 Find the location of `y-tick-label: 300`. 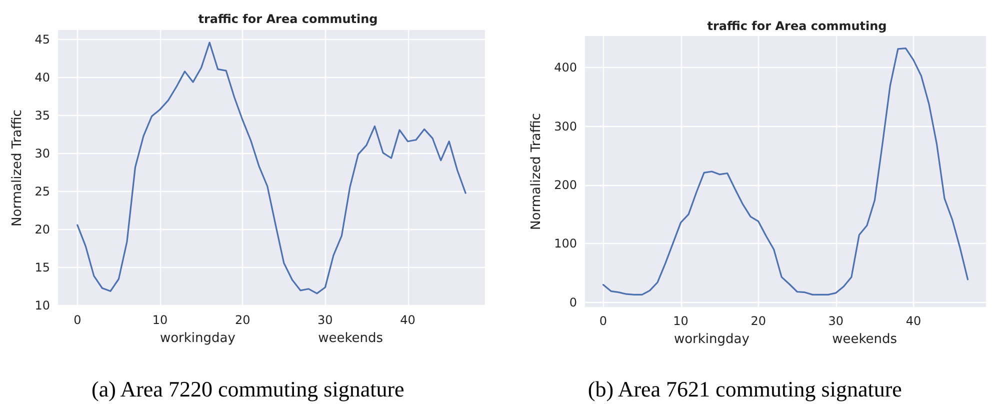

y-tick-label: 300 is located at coordinates (565, 126).